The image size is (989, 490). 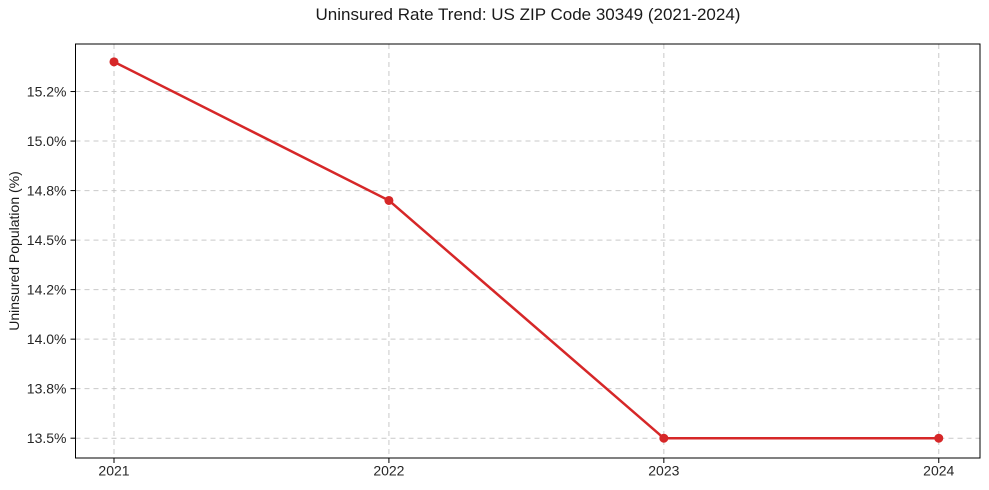 I want to click on y-tick-label: 14.0%, so click(x=47, y=339).